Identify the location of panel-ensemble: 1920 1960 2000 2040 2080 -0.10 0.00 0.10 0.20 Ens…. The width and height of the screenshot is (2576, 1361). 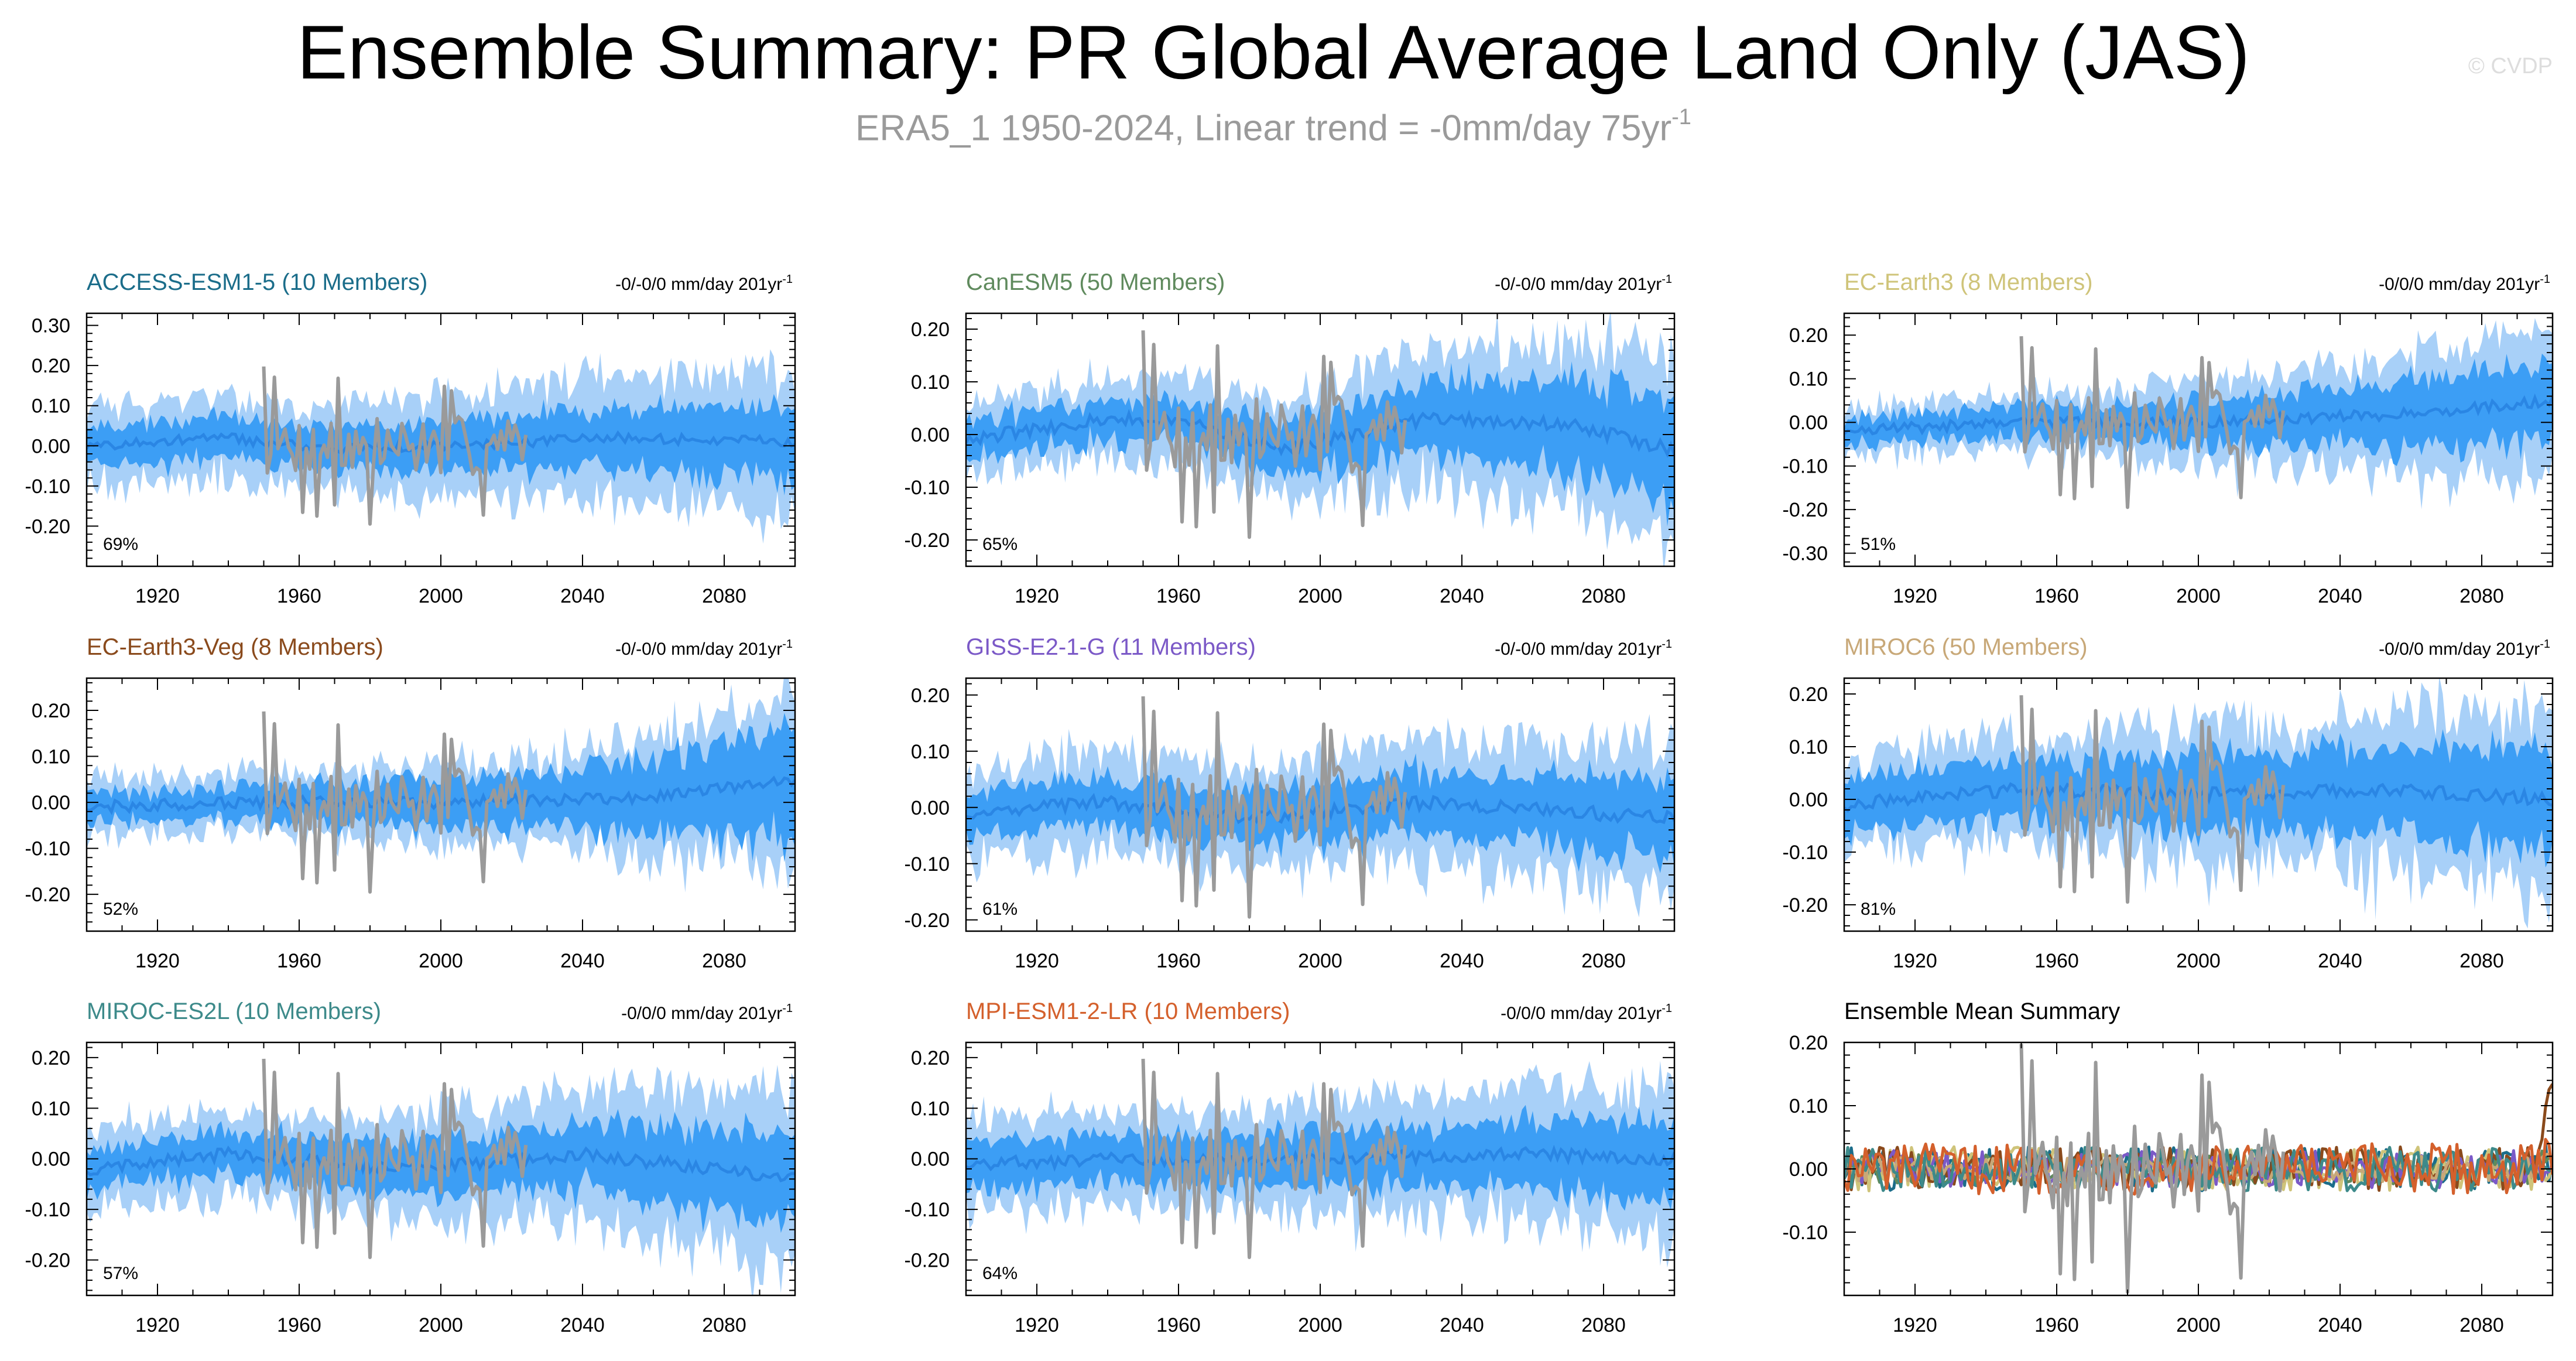
(2168, 1167).